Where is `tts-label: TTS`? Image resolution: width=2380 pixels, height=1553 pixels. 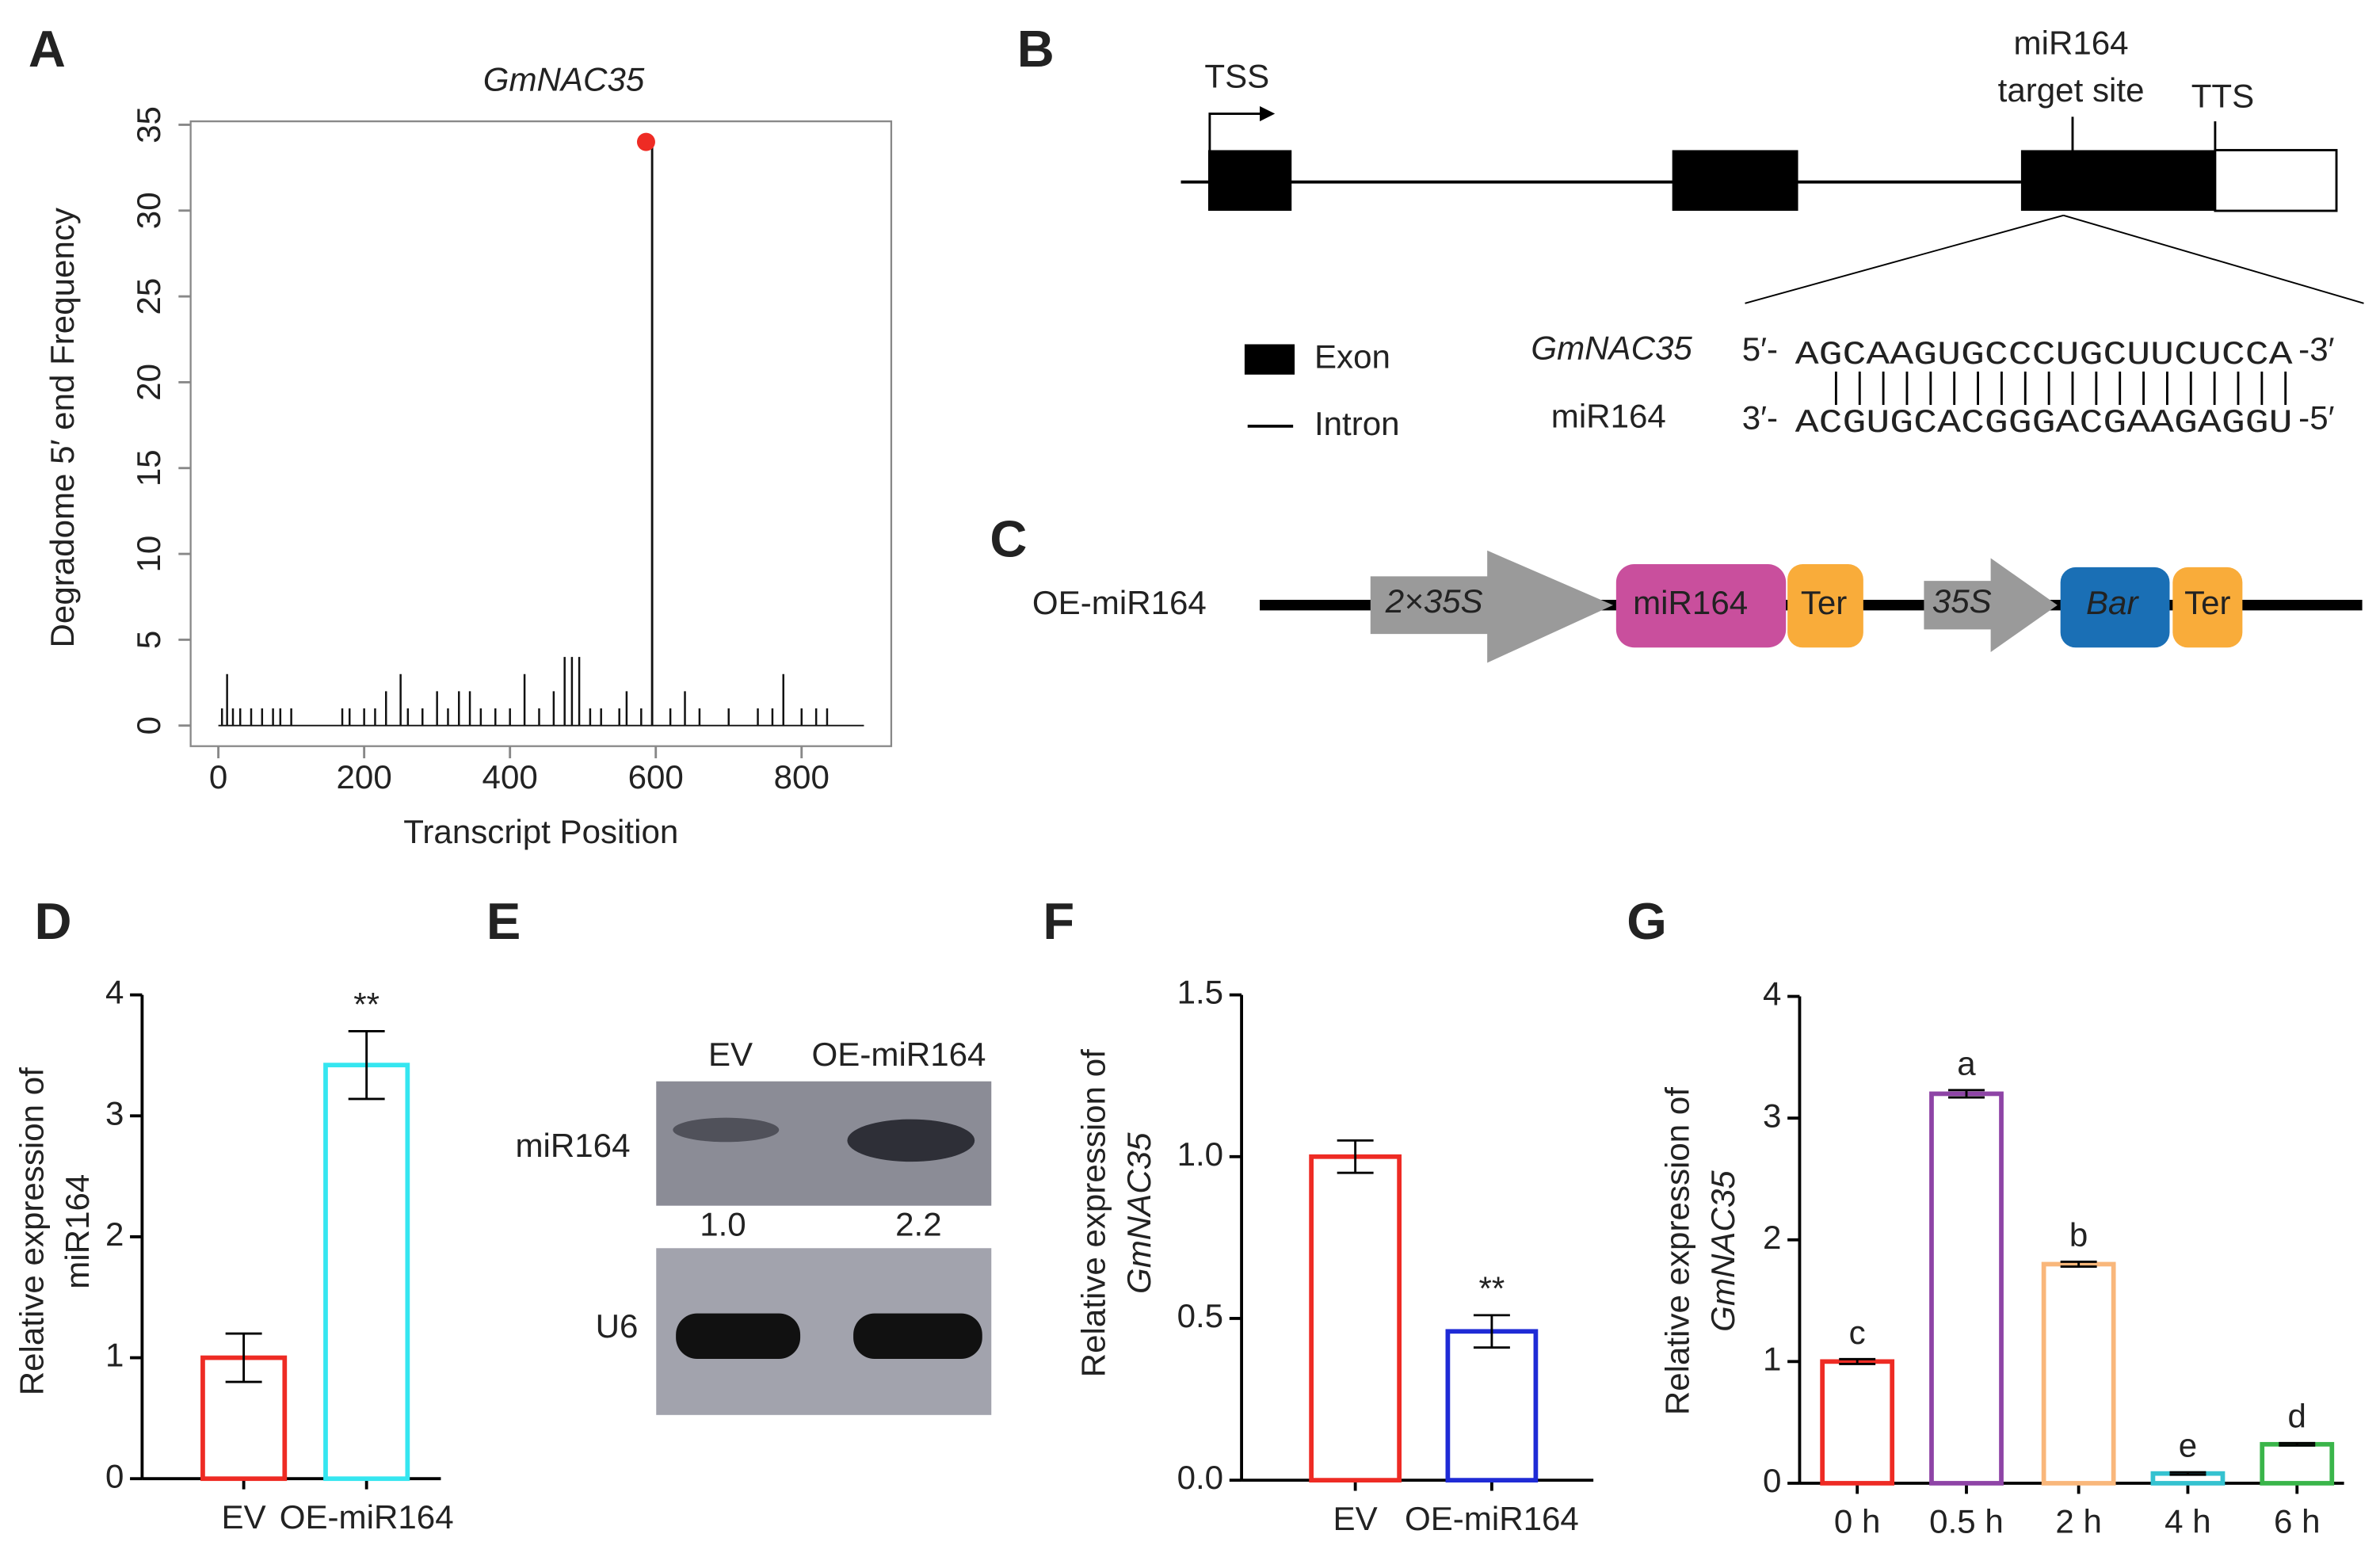
tts-label: TTS is located at coordinates (2223, 97).